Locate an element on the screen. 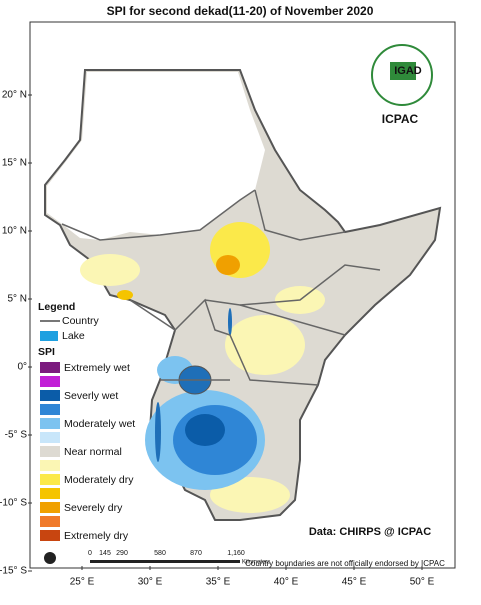  scale-label: 580 is located at coordinates (160, 553).